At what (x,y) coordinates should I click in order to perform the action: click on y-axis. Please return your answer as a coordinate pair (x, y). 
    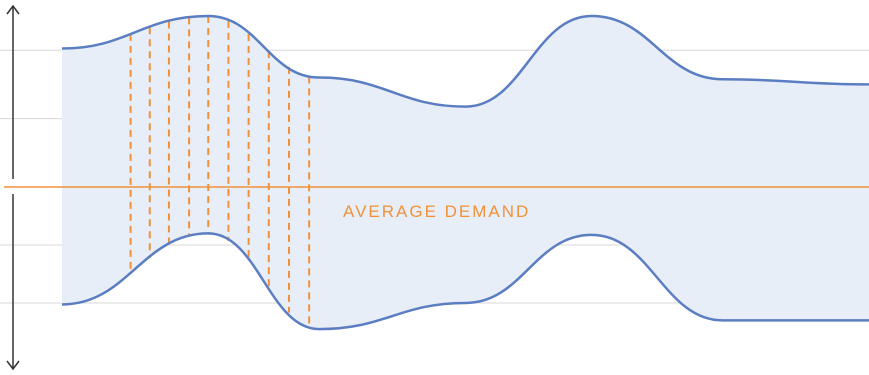
    Looking at the image, I should click on (13, 187).